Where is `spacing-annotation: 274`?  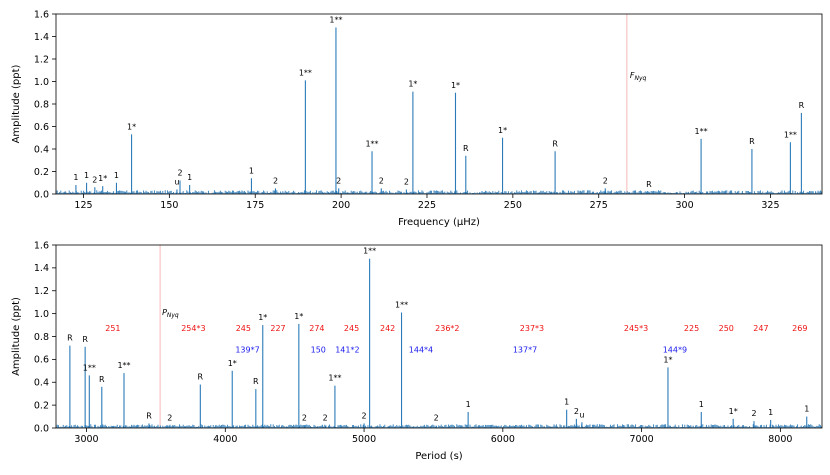
spacing-annotation: 274 is located at coordinates (316, 328).